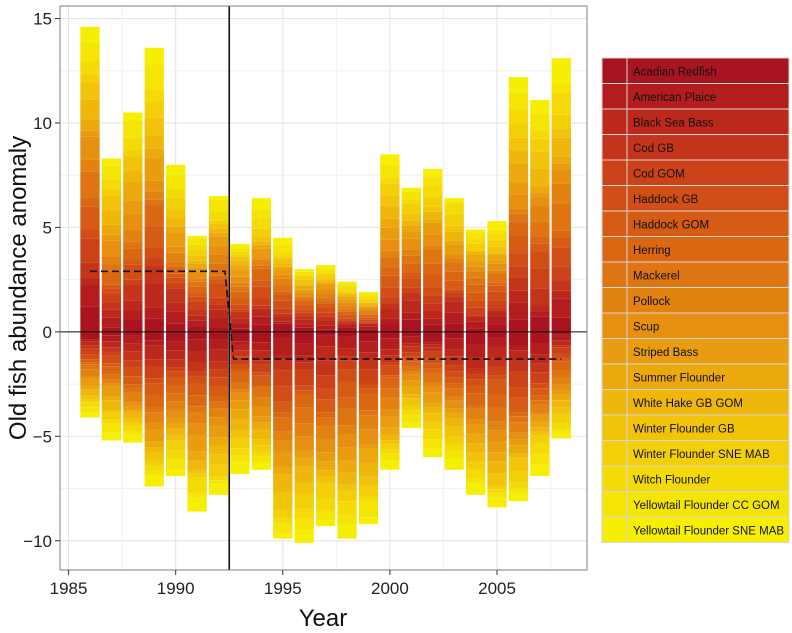 This screenshot has width=792, height=633. What do you see at coordinates (283, 588) in the screenshot?
I see `x-tick-label: 1995` at bounding box center [283, 588].